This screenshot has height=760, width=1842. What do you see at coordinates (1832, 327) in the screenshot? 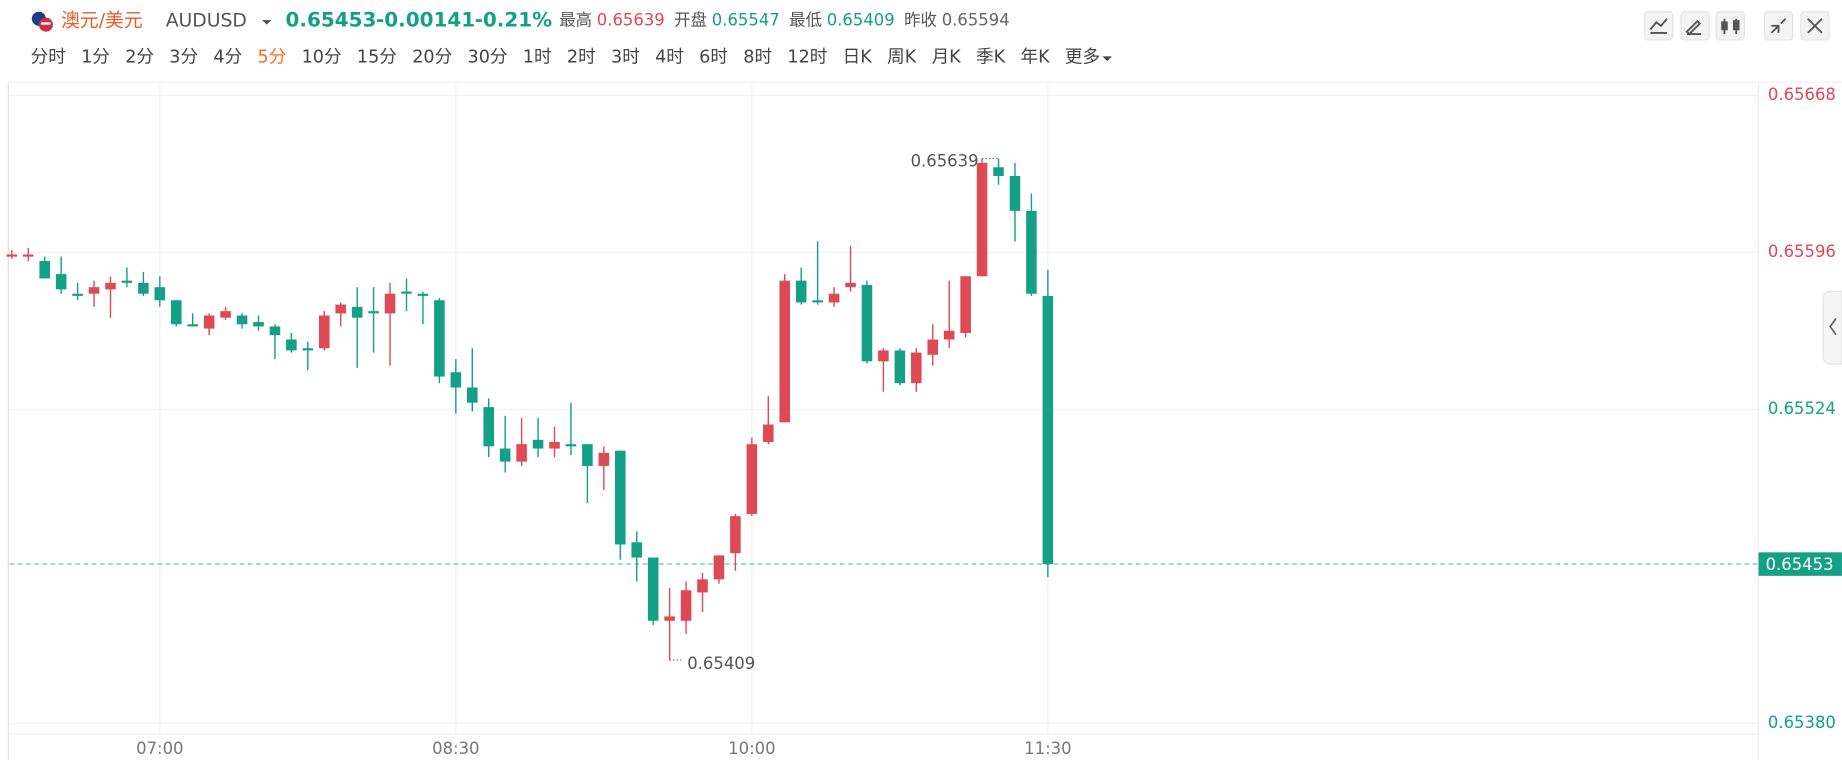
I see `side-collapse` at bounding box center [1832, 327].